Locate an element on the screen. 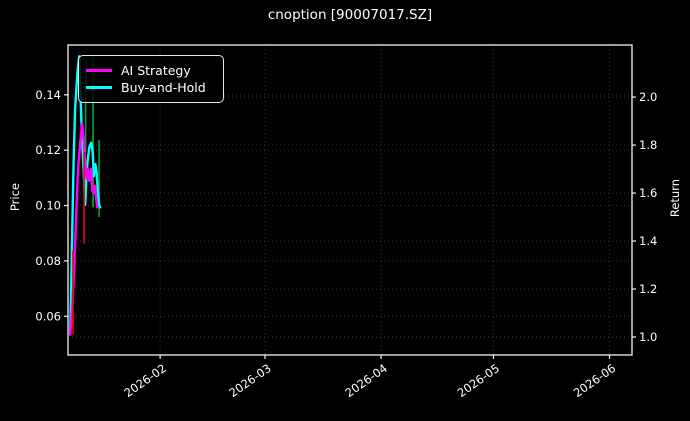 Image resolution: width=690 pixels, height=421 pixels. return-tick-label: 2.0 is located at coordinates (648, 97).